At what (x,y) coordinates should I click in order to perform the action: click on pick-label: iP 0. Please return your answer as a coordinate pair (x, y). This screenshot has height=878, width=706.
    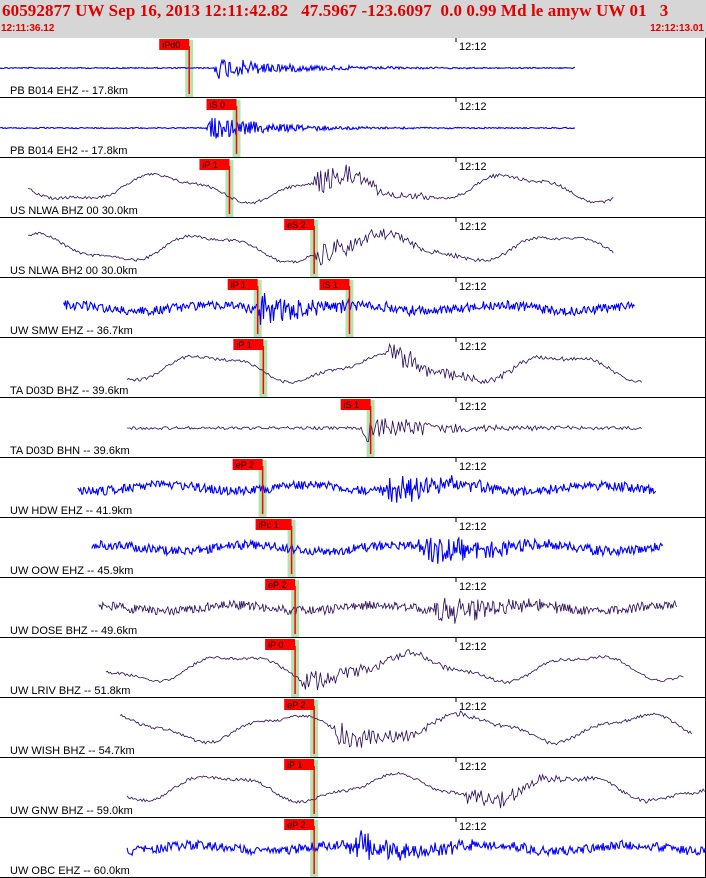
    Looking at the image, I should click on (275, 645).